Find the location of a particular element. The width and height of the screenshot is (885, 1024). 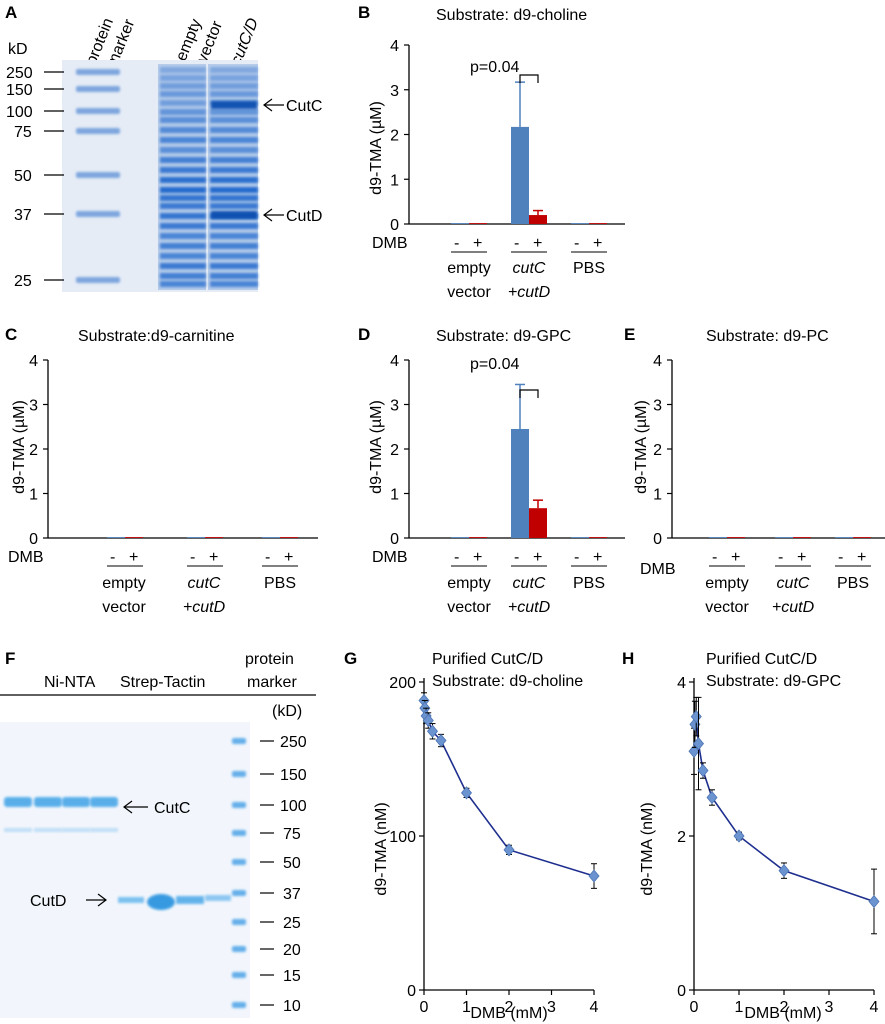

chart-h-y-tick-label-2: 2 is located at coordinates (681, 837).